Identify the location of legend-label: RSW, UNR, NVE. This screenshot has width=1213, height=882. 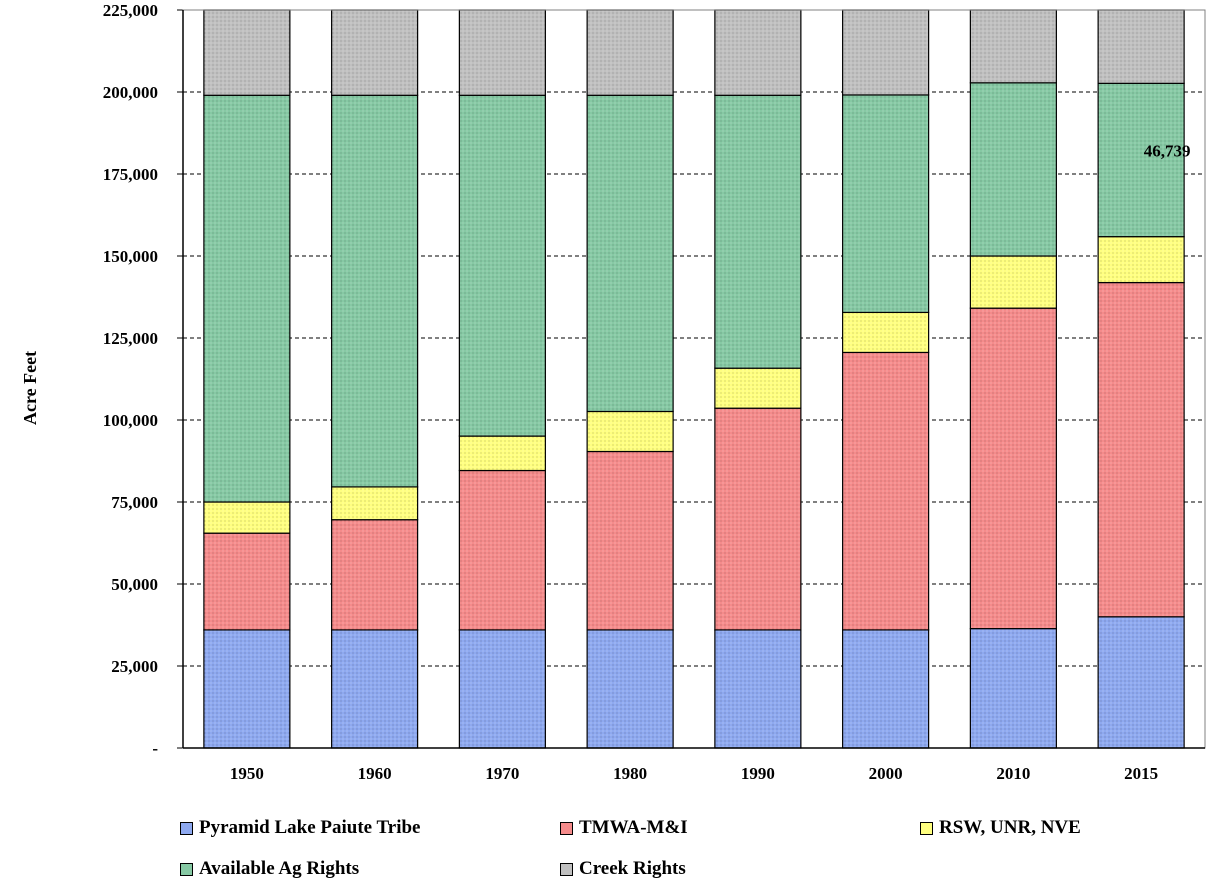
(1010, 827).